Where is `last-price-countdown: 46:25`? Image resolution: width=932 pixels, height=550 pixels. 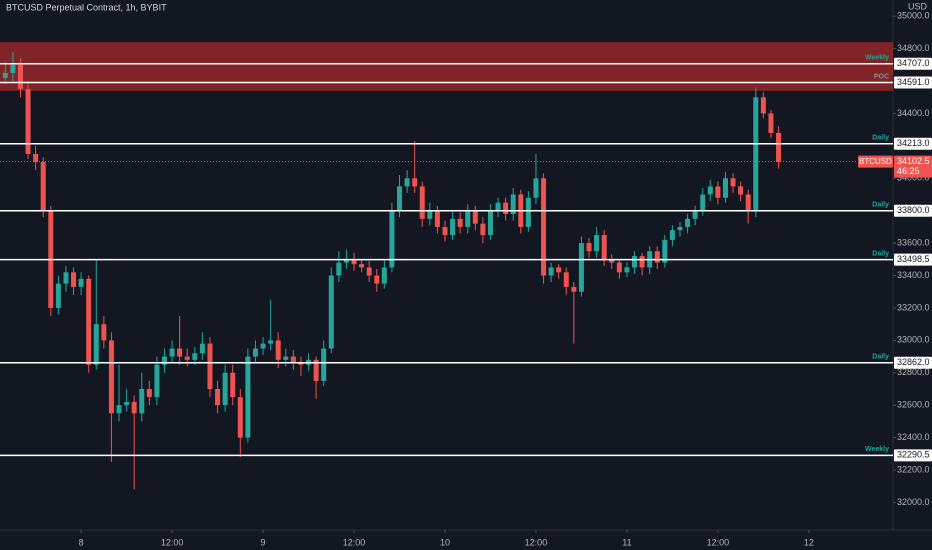 last-price-countdown: 46:25 is located at coordinates (908, 171).